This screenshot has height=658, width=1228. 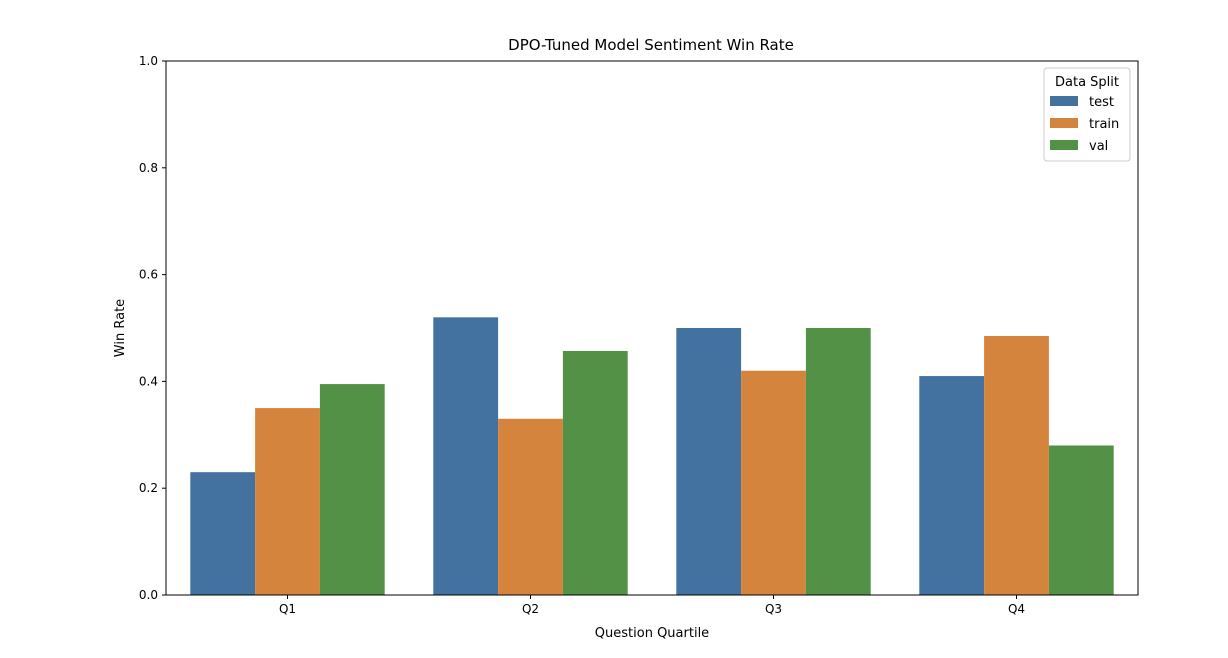 What do you see at coordinates (530, 609) in the screenshot?
I see `x-tick-label: Q2` at bounding box center [530, 609].